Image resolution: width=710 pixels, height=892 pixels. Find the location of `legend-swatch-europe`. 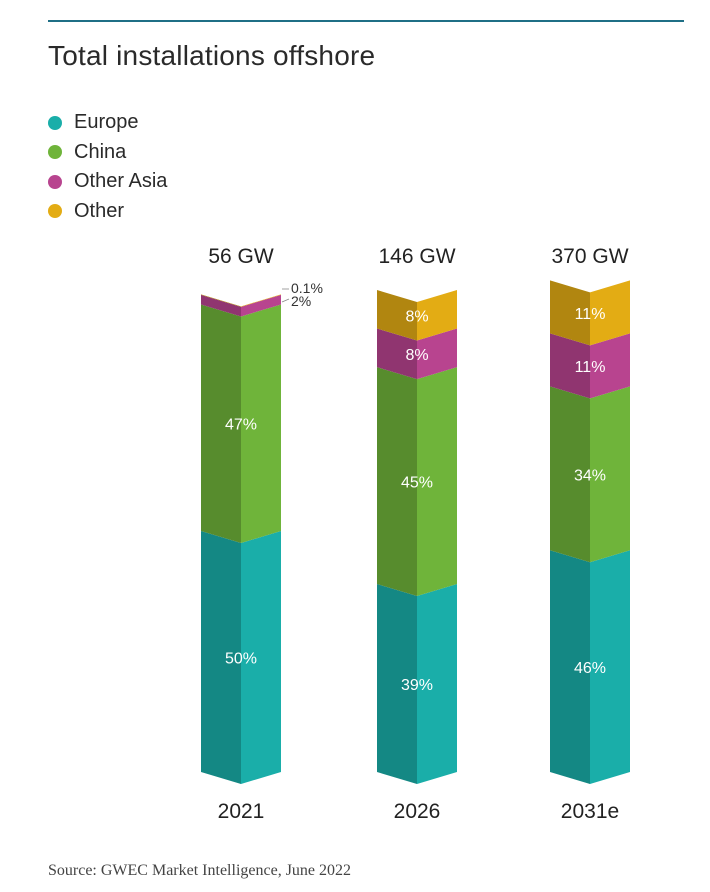

legend-swatch-europe is located at coordinates (55, 122).